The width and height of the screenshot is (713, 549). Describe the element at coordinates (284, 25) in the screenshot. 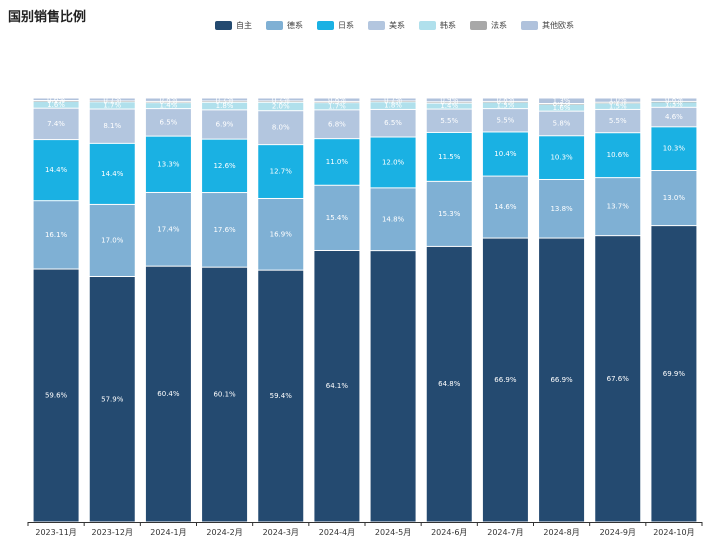

I see `legend-item: 德系` at that location.